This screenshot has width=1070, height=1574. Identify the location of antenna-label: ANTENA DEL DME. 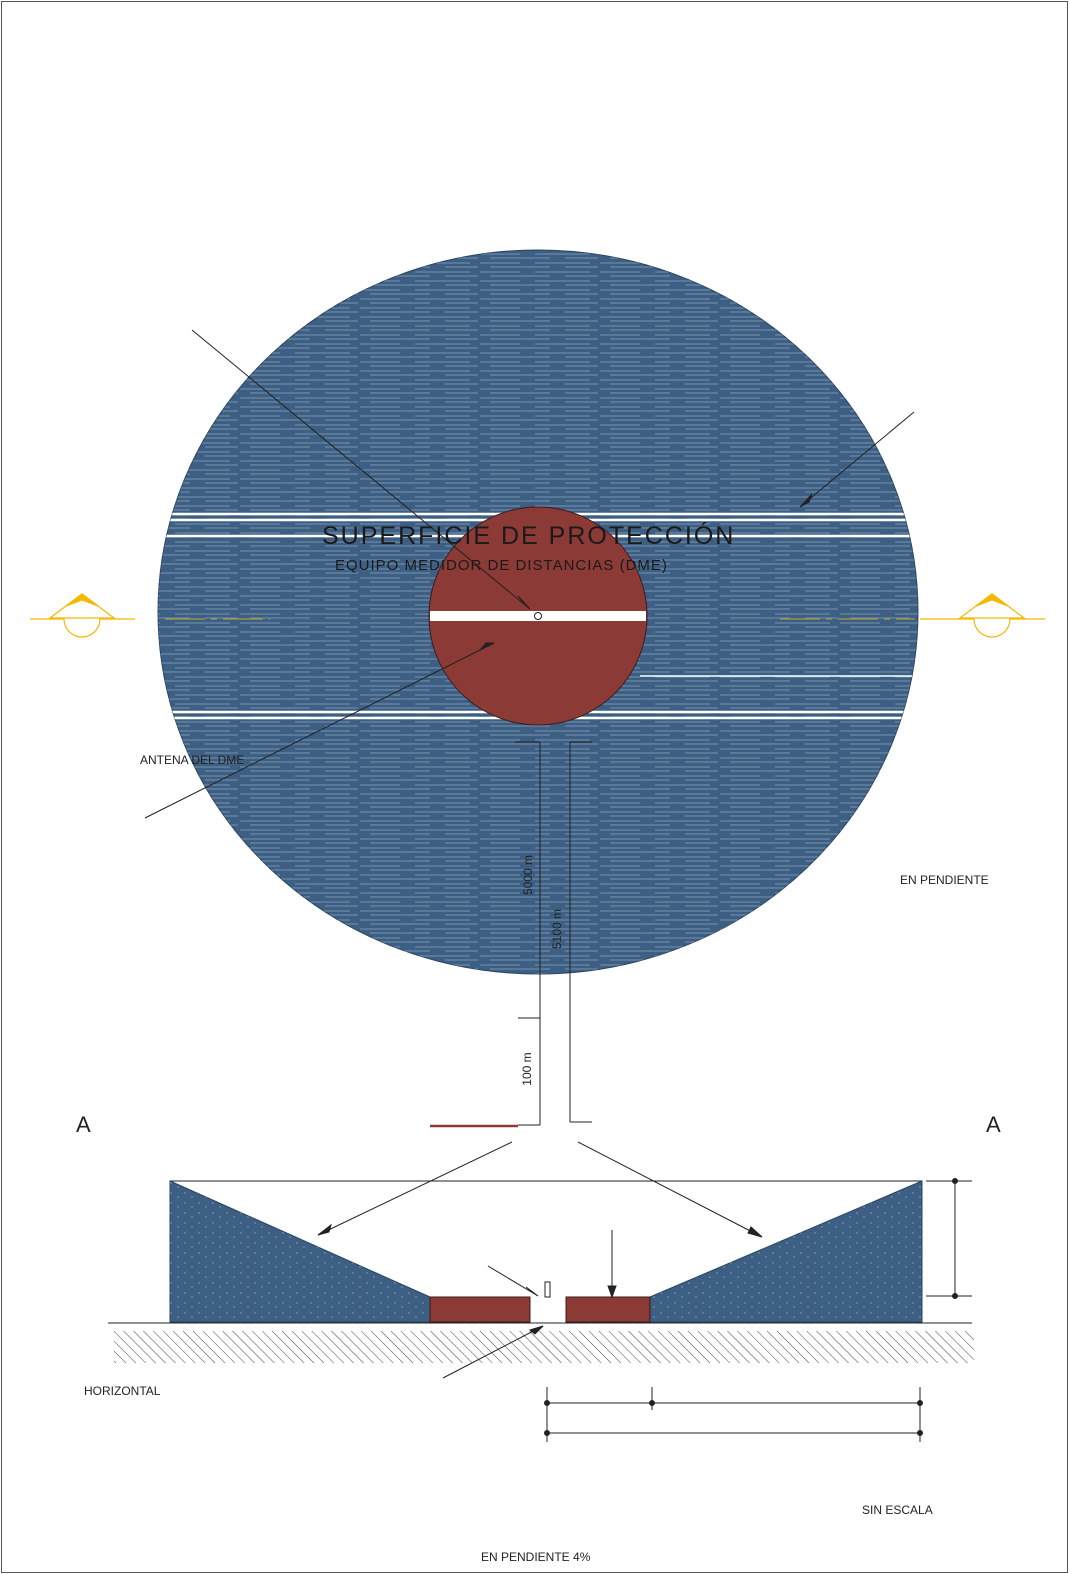
(192, 760).